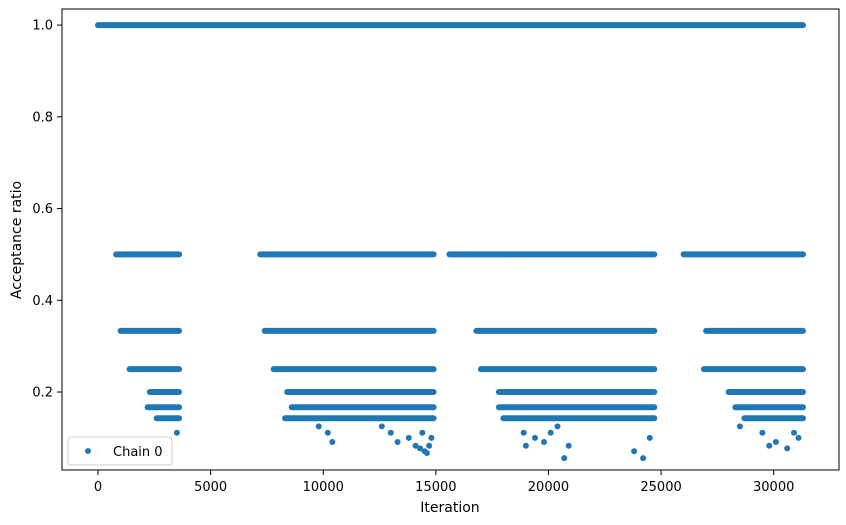 The image size is (846, 525). I want to click on x-tick-label: 10000, so click(323, 487).